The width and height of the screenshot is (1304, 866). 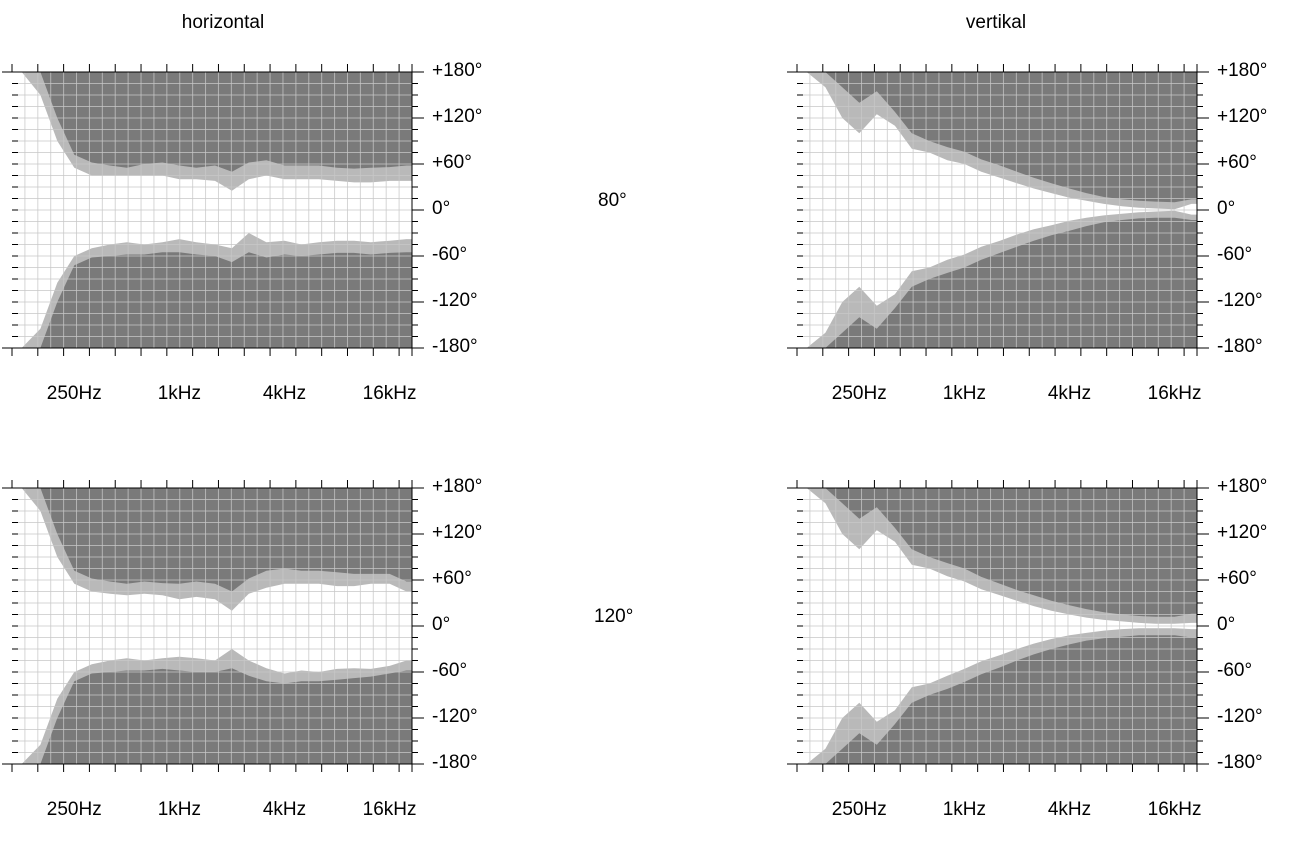 What do you see at coordinates (614, 616) in the screenshot?
I see `row-label-120: 120°` at bounding box center [614, 616].